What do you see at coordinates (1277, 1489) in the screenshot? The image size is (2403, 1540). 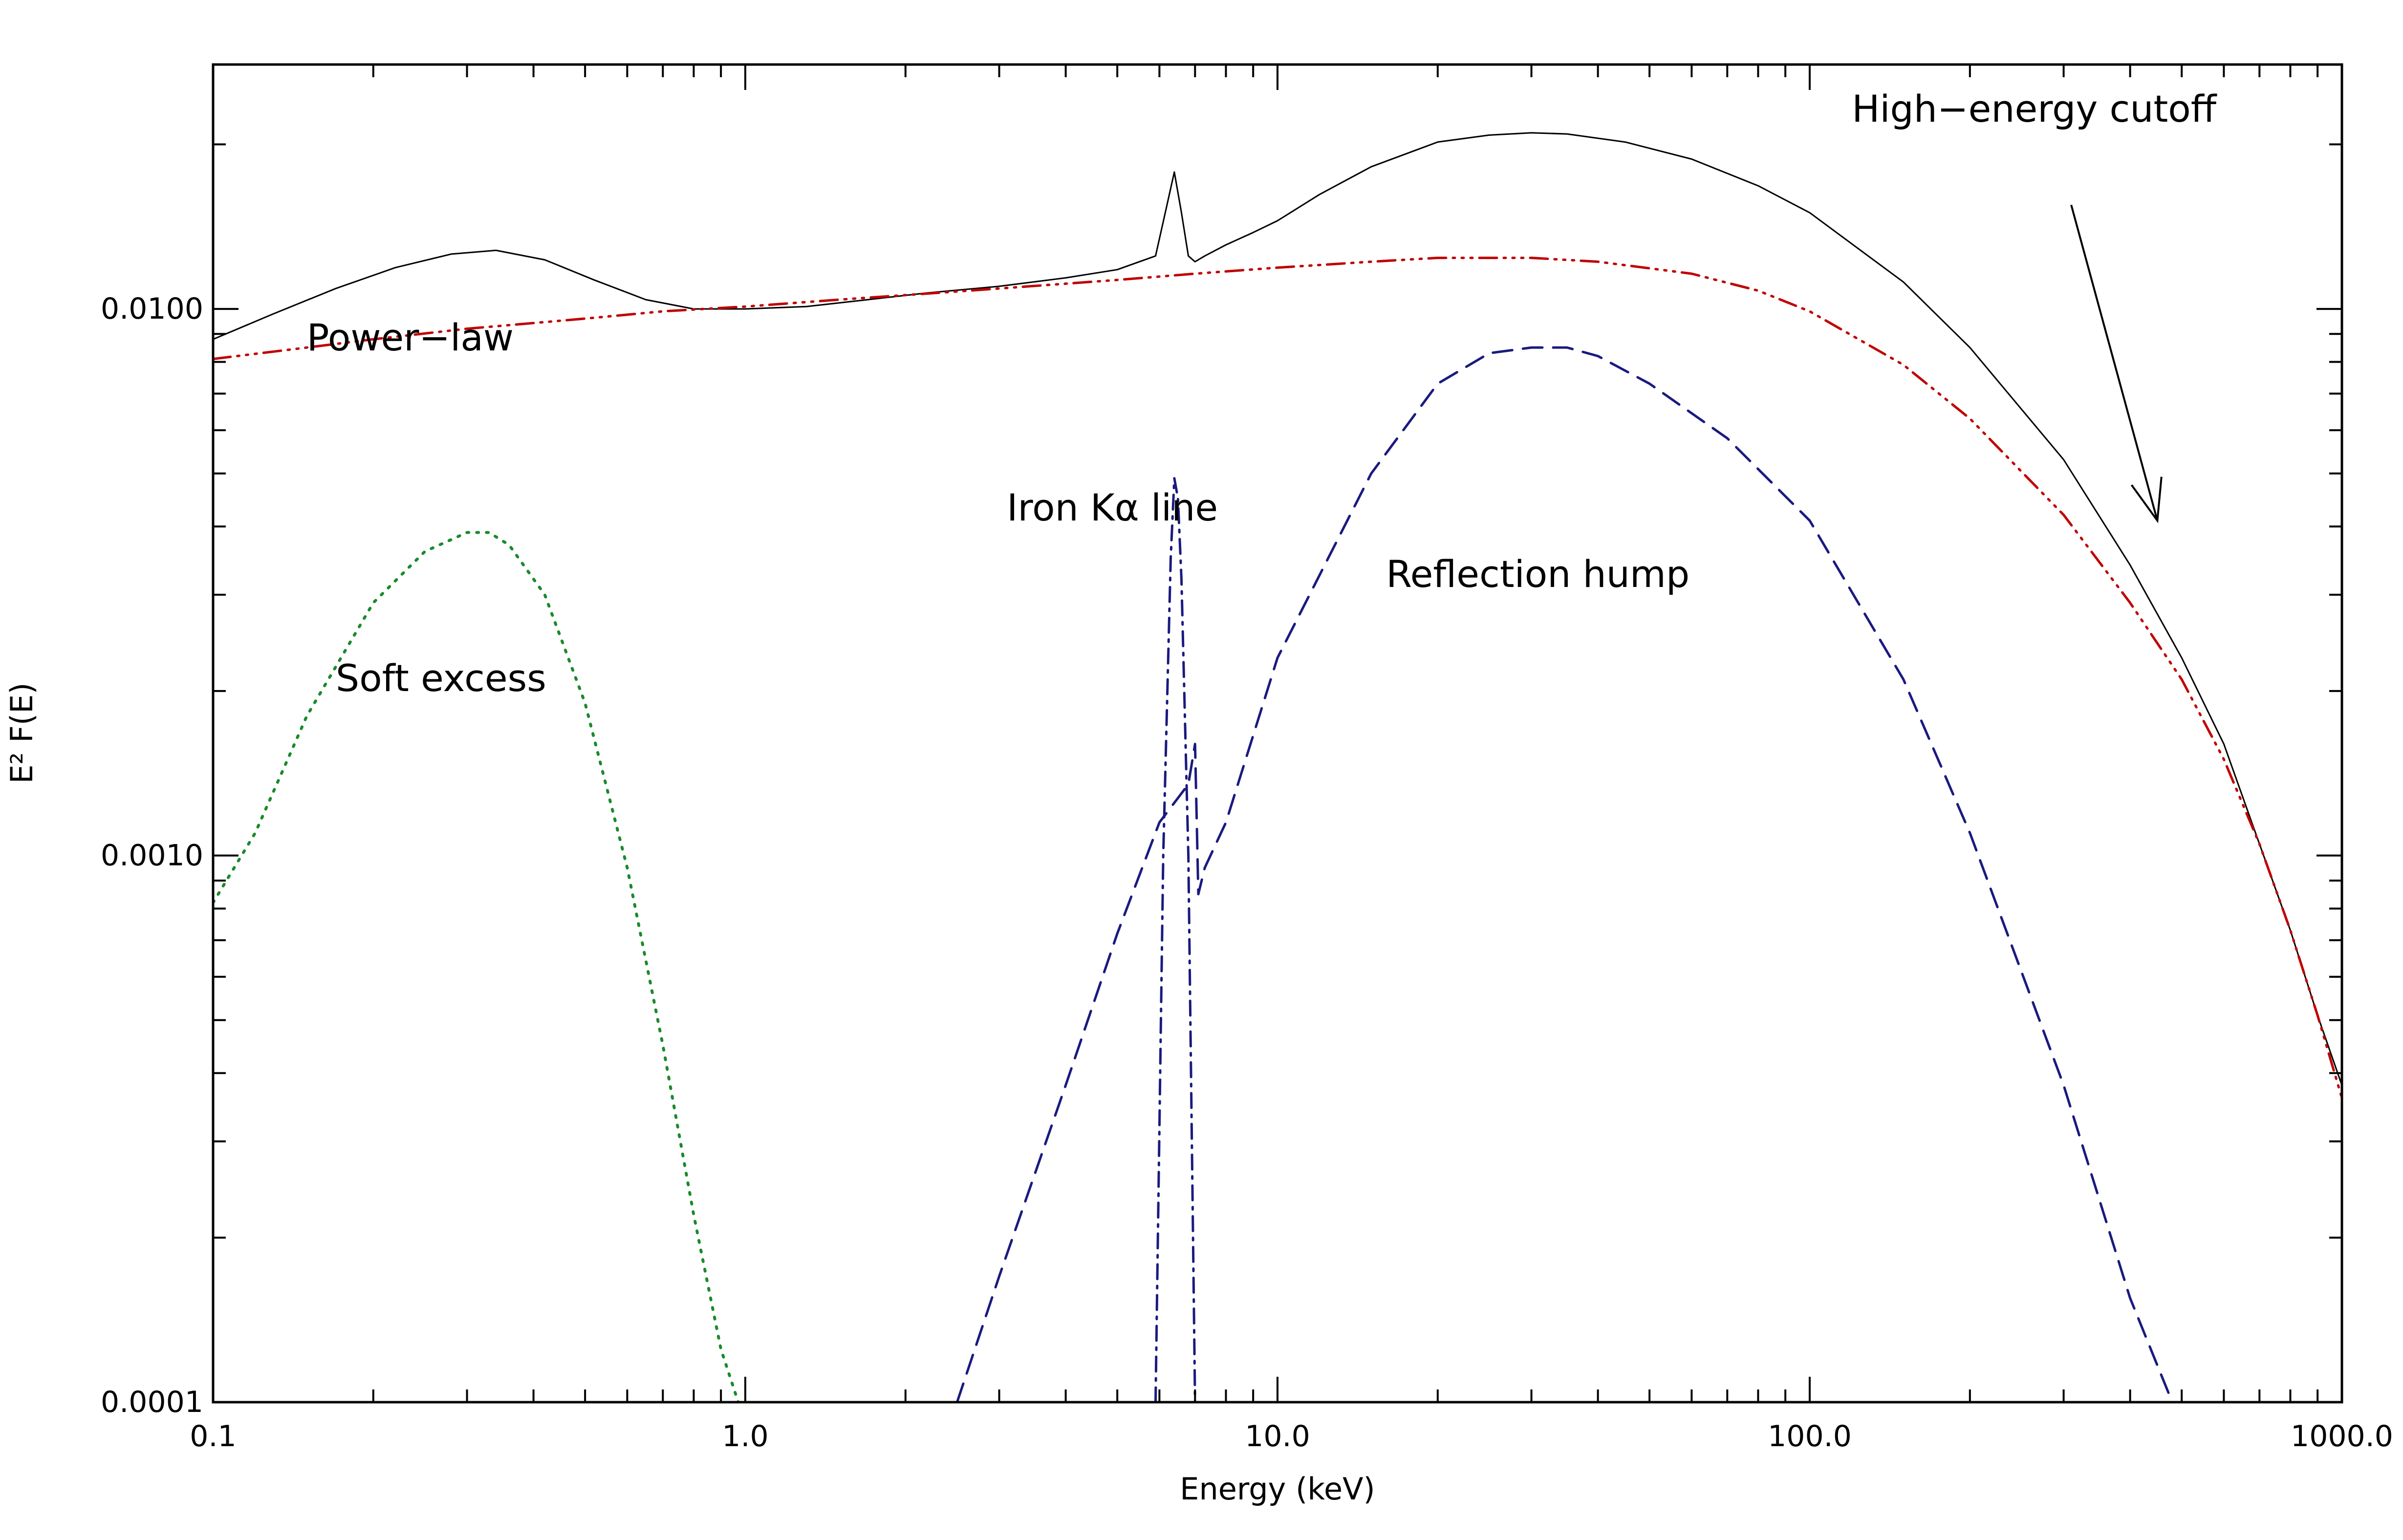 I see `x-axis-label: Energy (keV)` at bounding box center [1277, 1489].